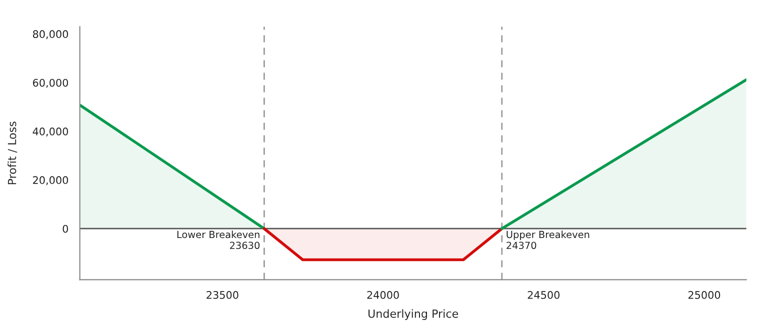  I want to click on y-tick-label: 40,000, so click(50, 132).